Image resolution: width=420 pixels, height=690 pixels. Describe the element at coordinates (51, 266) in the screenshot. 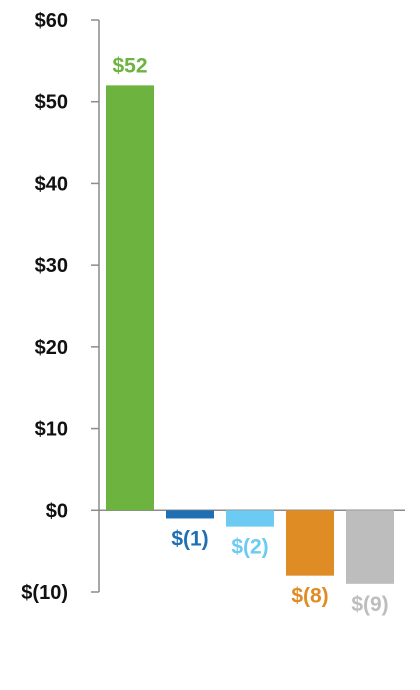

I see `y-tick-label: $30` at that location.